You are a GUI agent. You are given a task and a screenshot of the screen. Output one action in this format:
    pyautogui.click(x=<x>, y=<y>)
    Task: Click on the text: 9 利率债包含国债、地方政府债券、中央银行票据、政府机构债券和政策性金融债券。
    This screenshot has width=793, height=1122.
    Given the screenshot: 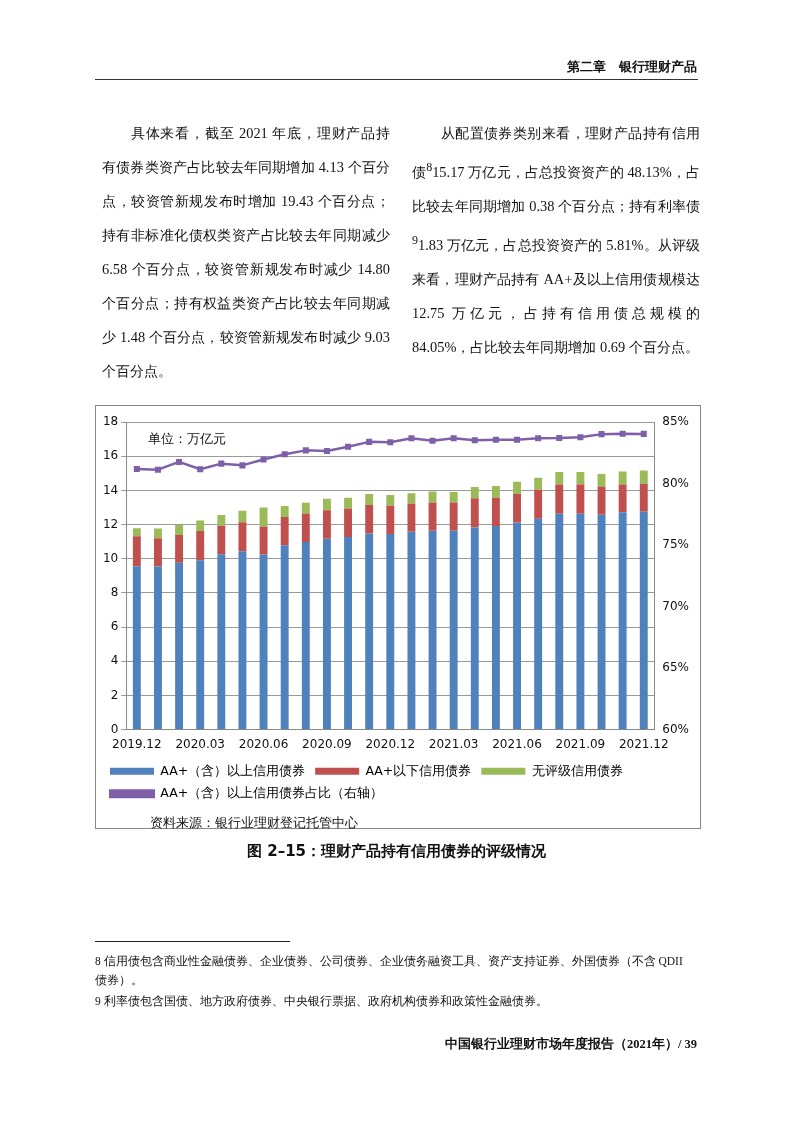 What is the action you would take?
    pyautogui.click(x=322, y=1001)
    